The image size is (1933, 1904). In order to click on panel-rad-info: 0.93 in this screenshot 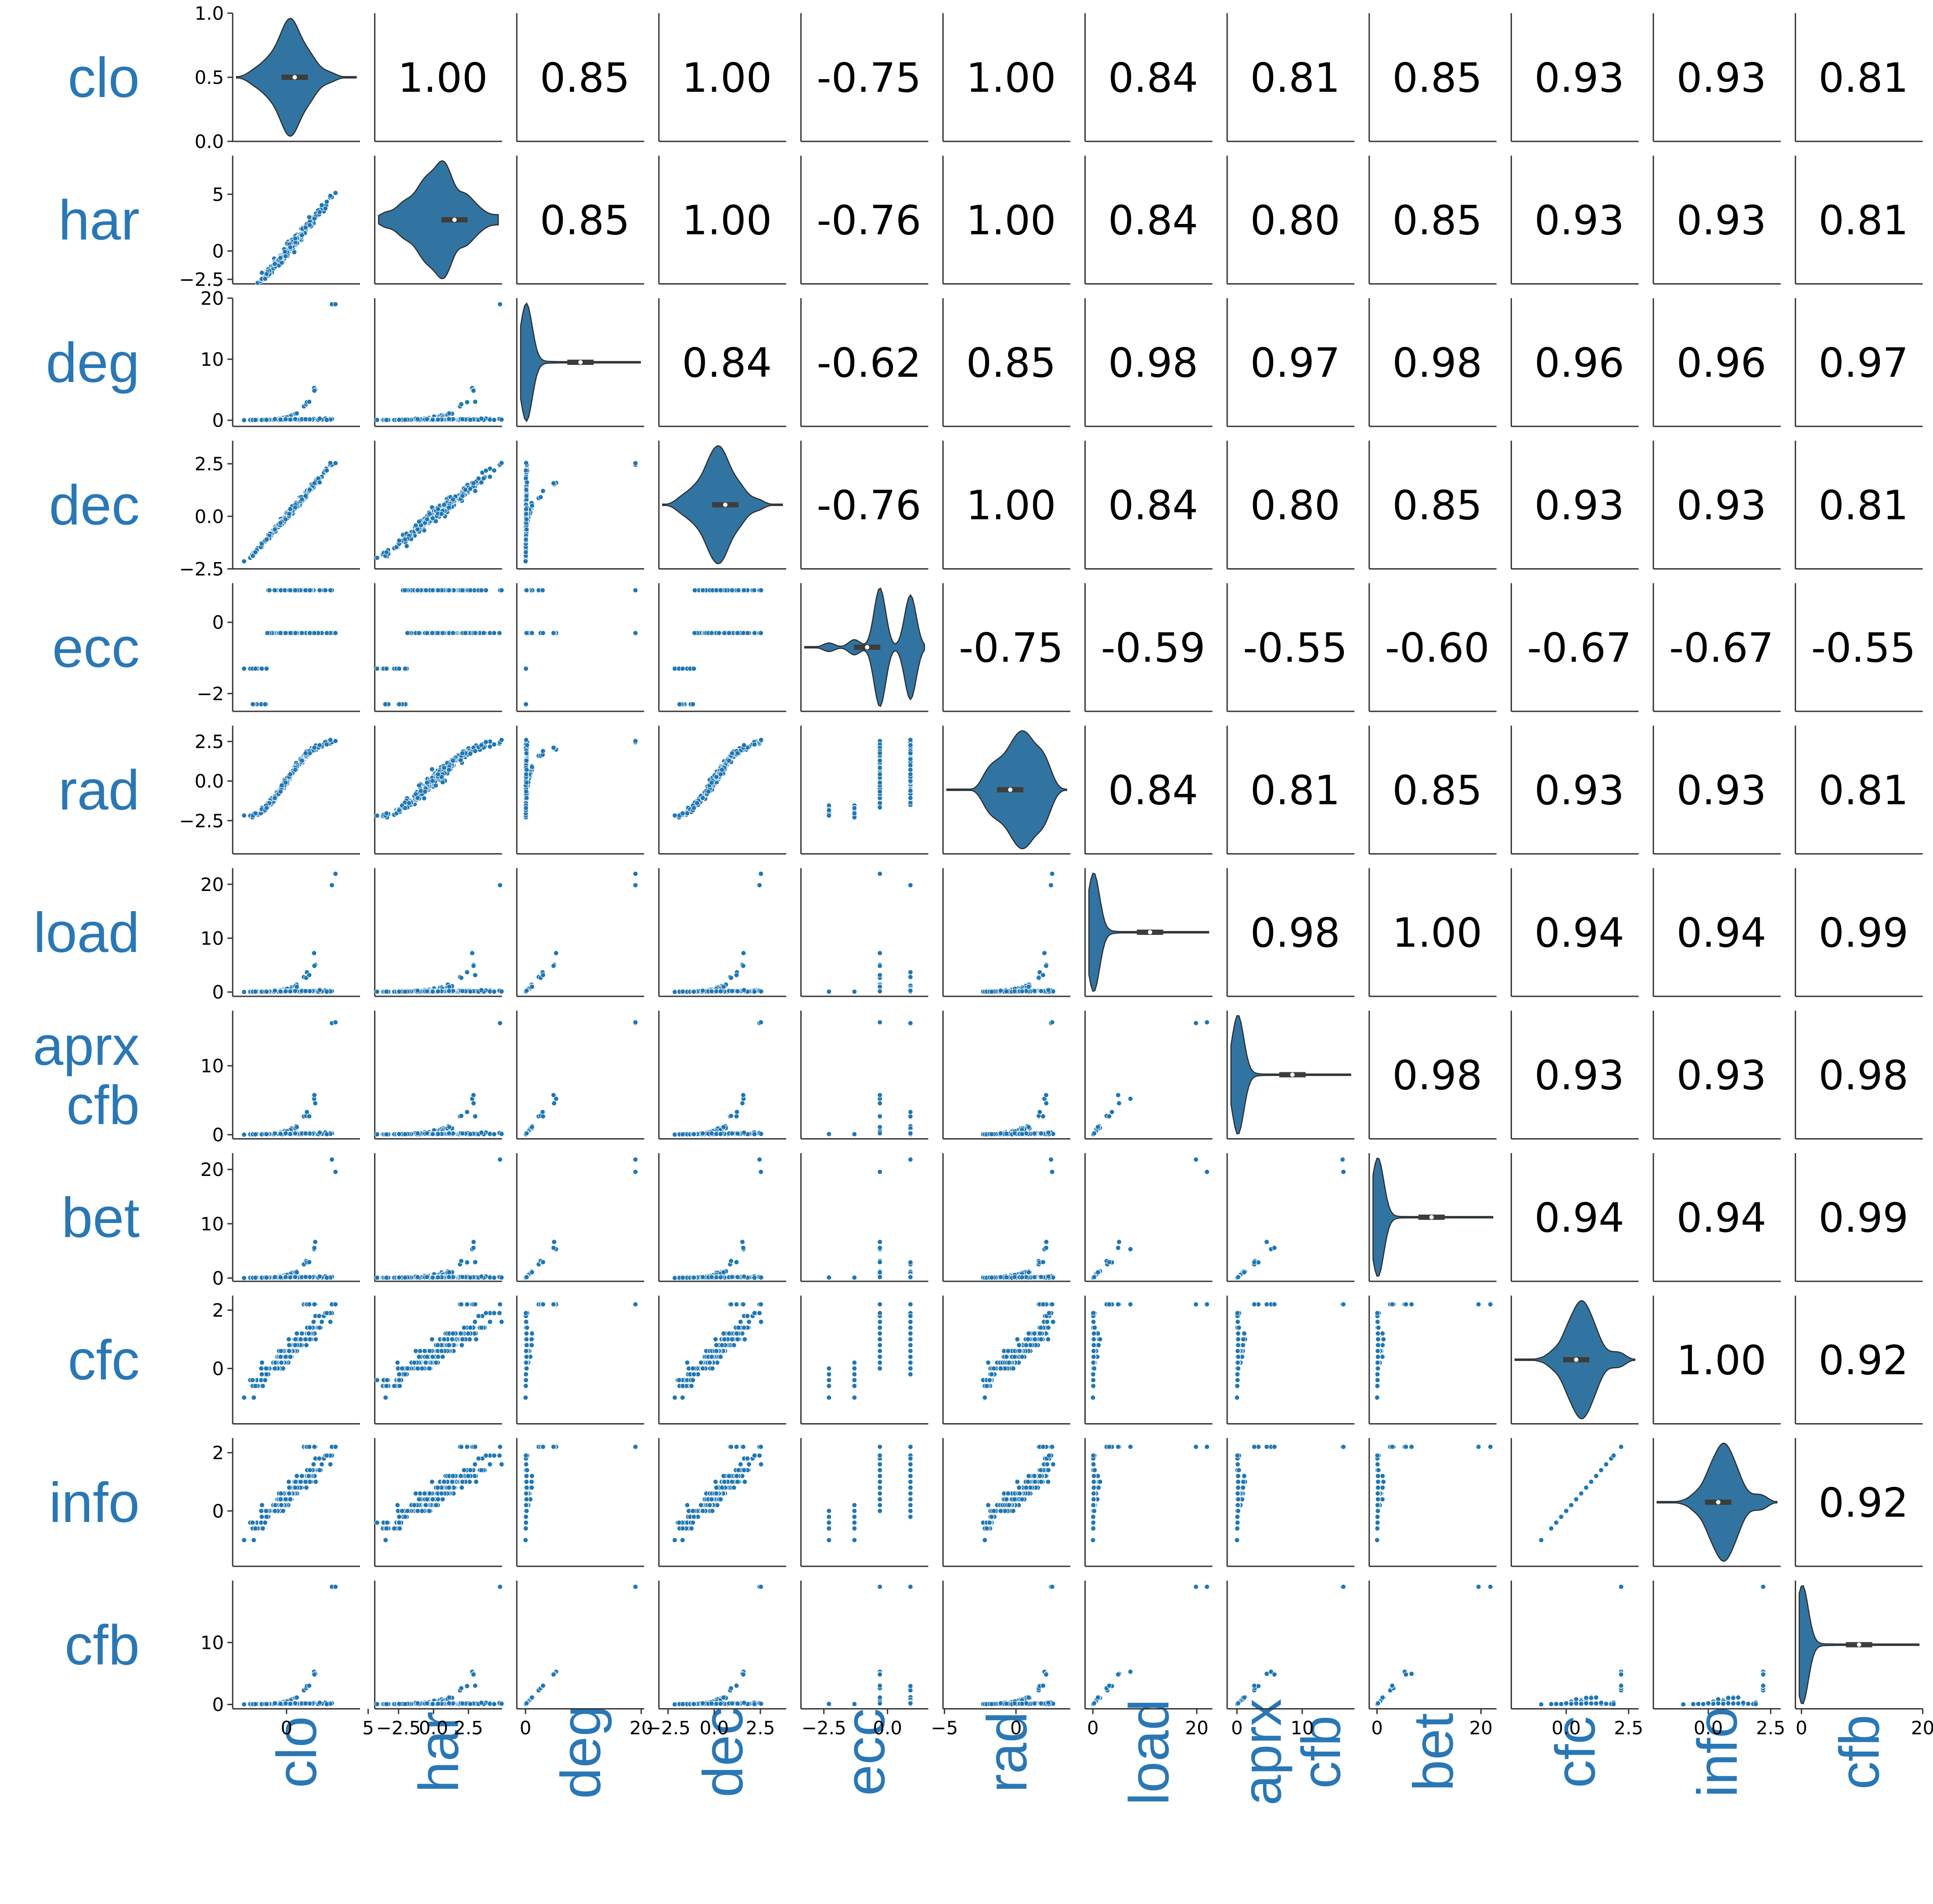, I will do `click(1717, 790)`.